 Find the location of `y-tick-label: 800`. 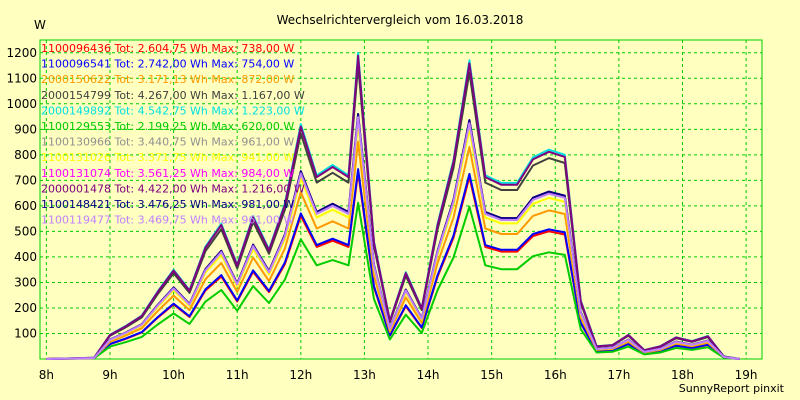

y-tick-label: 800 is located at coordinates (25, 155).